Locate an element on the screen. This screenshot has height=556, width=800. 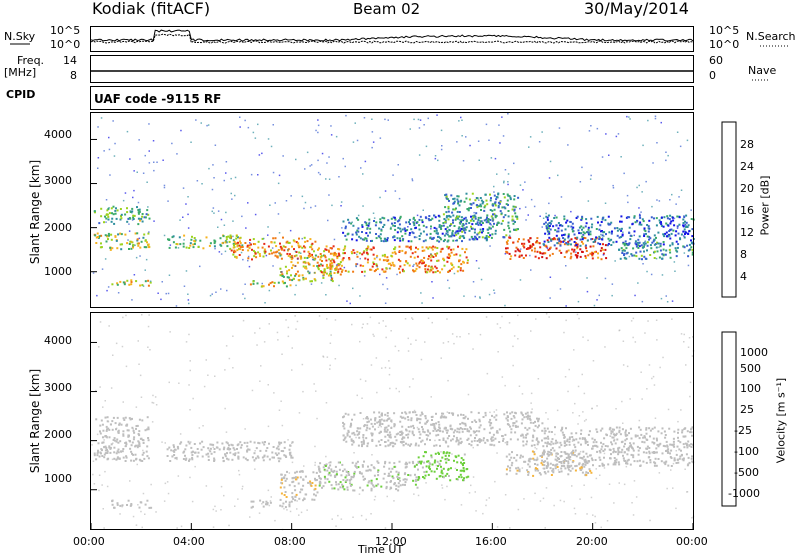
xlabel: Time UT is located at coordinates (381, 549).